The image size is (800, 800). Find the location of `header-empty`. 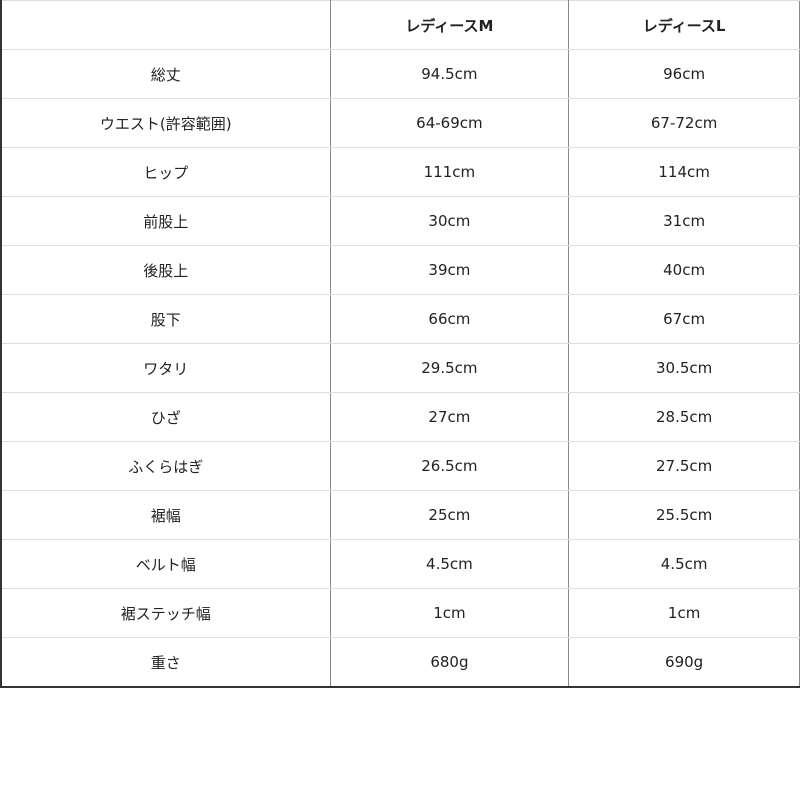

header-empty is located at coordinates (166, 25).